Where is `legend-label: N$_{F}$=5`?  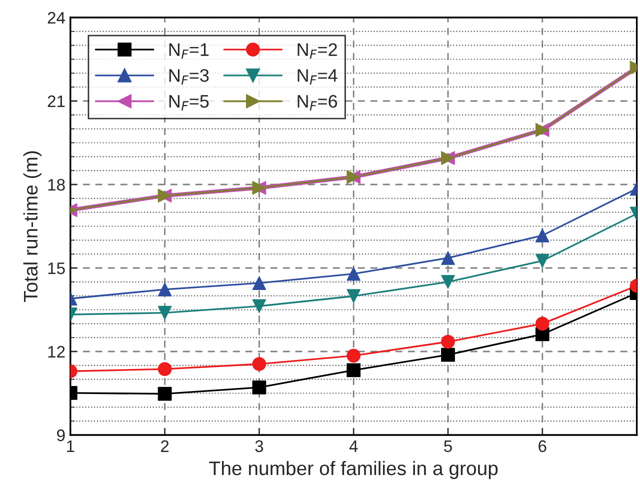
legend-label: N$_{F}$=5 is located at coordinates (189, 103).